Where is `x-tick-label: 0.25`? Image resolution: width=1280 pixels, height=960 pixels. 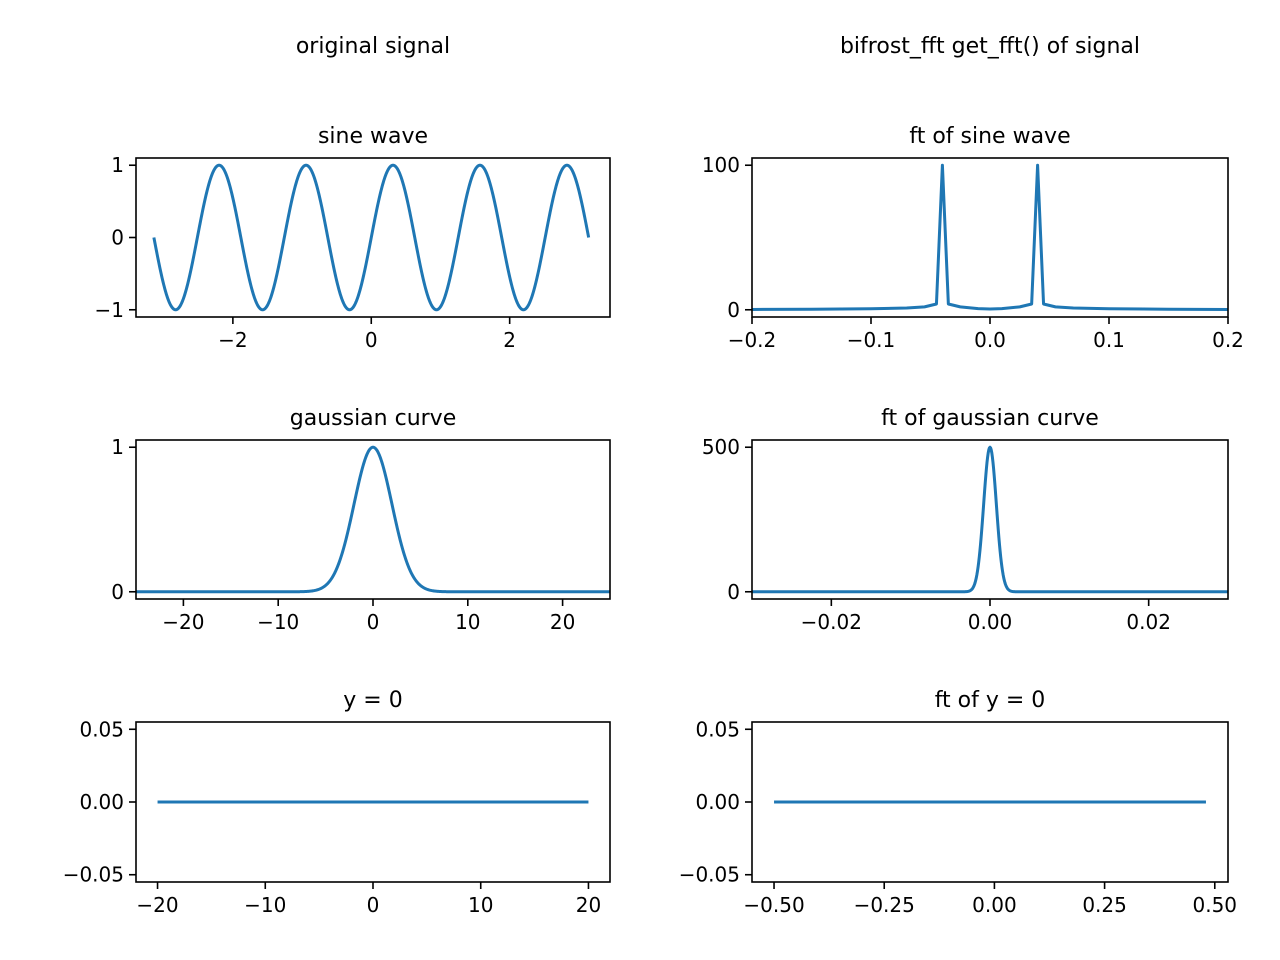 x-tick-label: 0.25 is located at coordinates (1104, 905).